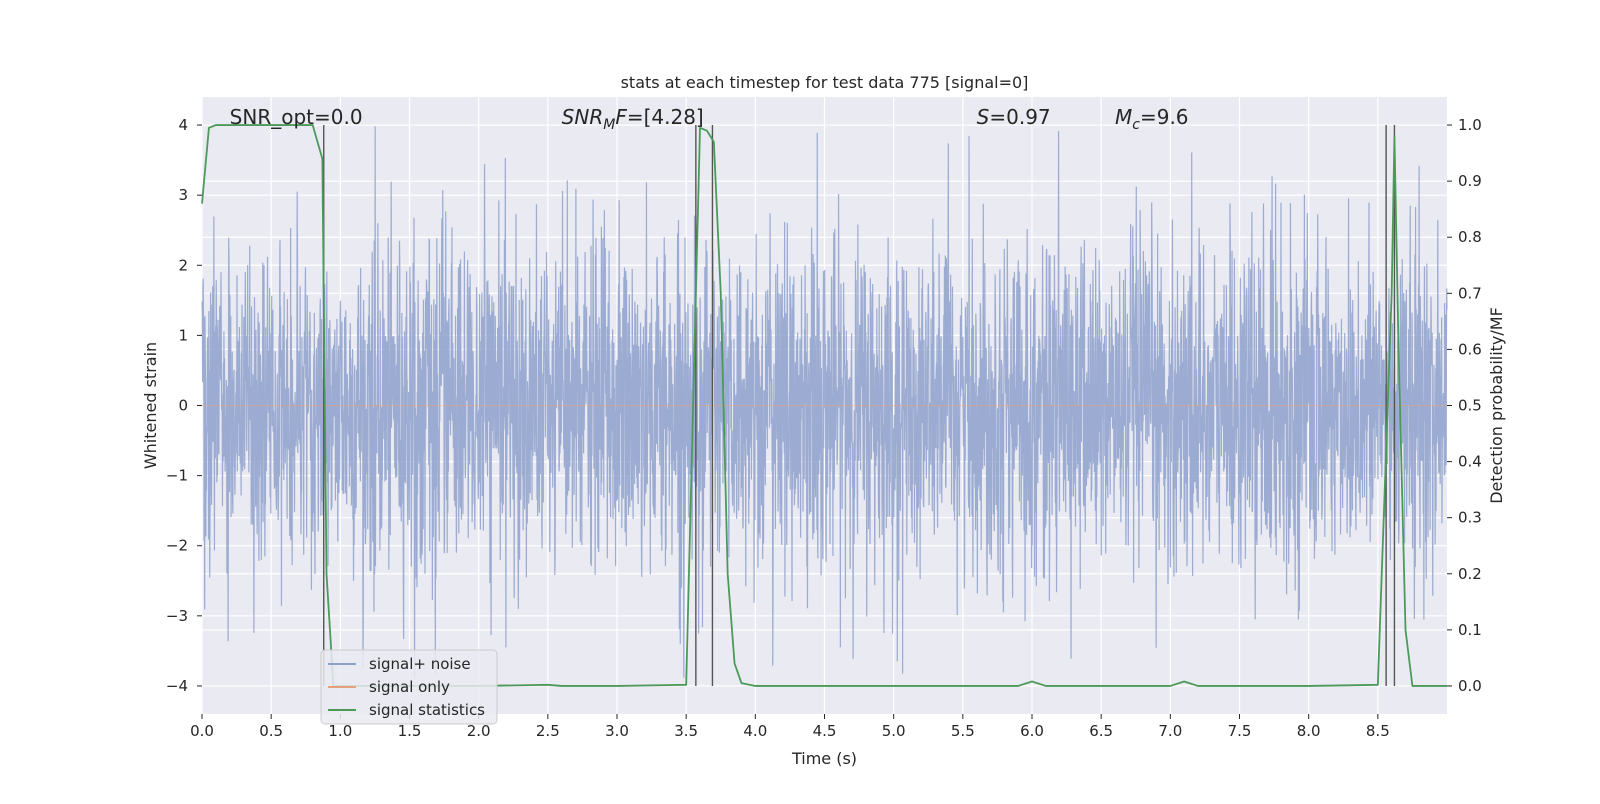 This screenshot has height=804, width=1600. Describe the element at coordinates (1470, 237) in the screenshot. I see `y2-tick-label: 0.8` at that location.